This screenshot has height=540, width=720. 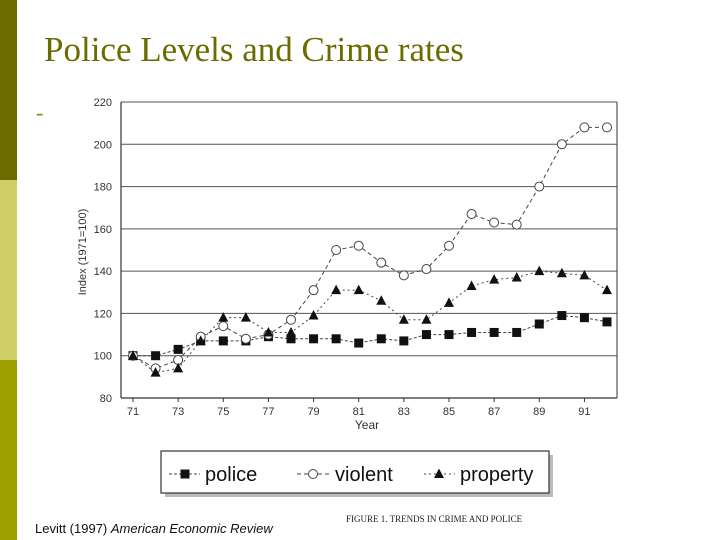 What do you see at coordinates (103, 188) in the screenshot?
I see `y-tick-label: 180` at bounding box center [103, 188].